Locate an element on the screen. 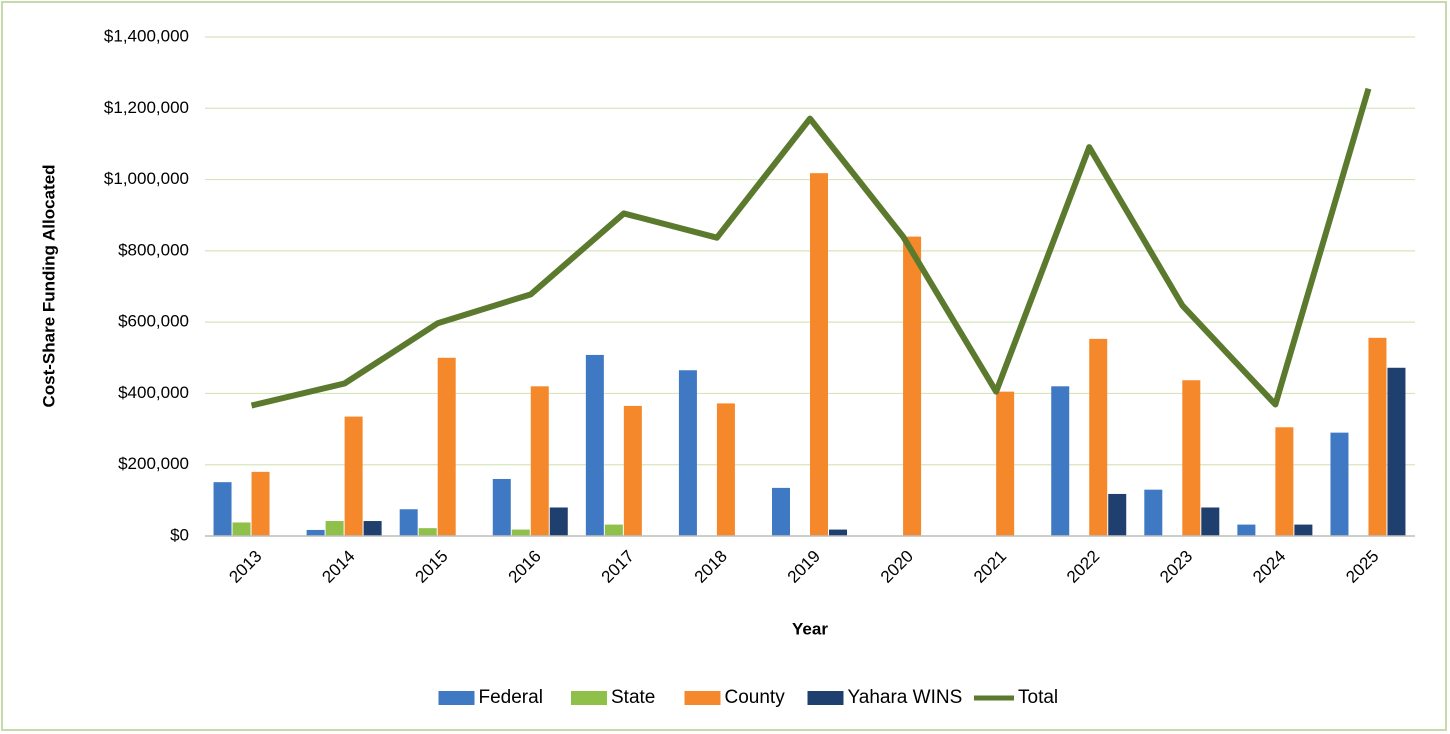 Image resolution: width=1450 pixels, height=734 pixels. y-tick-label: $200,000 is located at coordinates (153, 463).